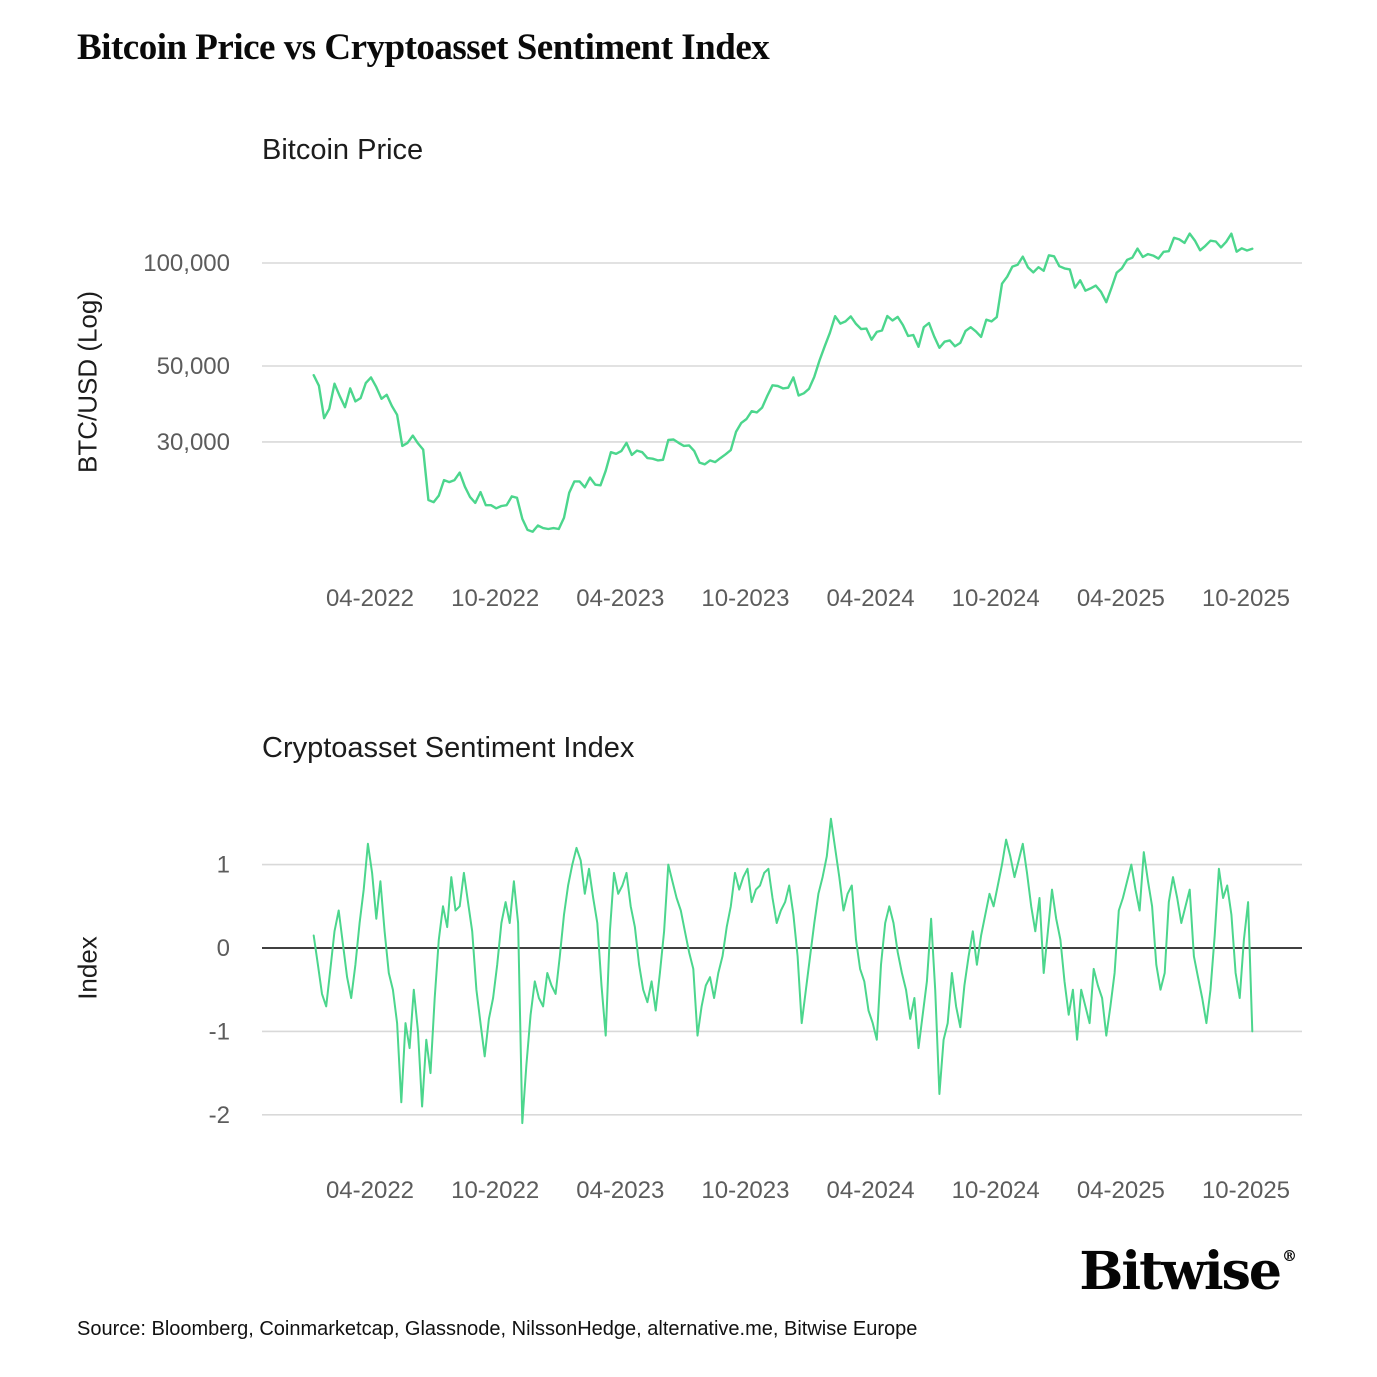 The image size is (1377, 1377). What do you see at coordinates (1246, 1190) in the screenshot?
I see `sentiment-x-tick-label: 10-2025` at bounding box center [1246, 1190].